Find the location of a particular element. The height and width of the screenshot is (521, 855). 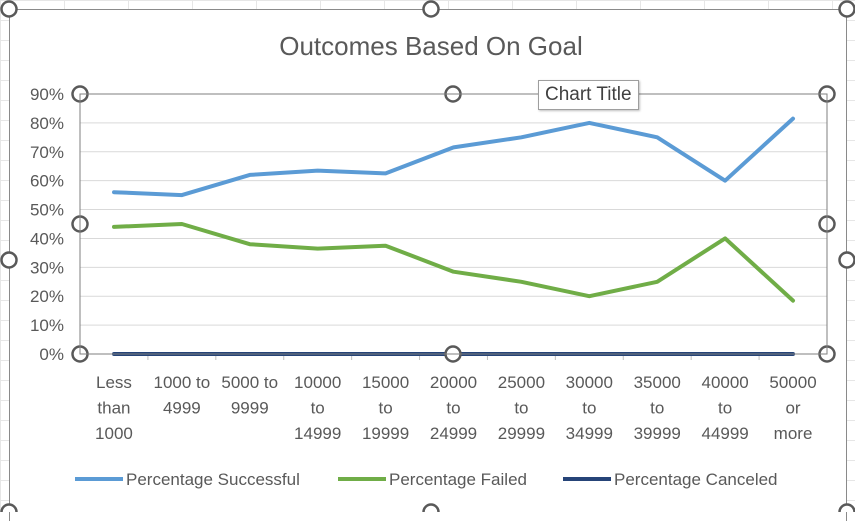

legend-item: Percentage Canceled is located at coordinates (696, 479).